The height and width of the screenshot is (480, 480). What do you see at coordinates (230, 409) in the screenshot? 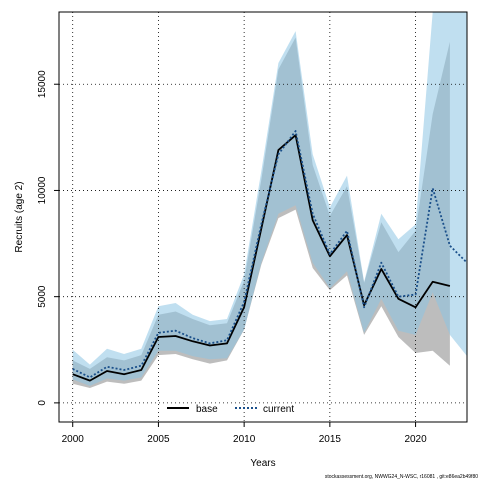
I see `legend: base current` at bounding box center [230, 409].